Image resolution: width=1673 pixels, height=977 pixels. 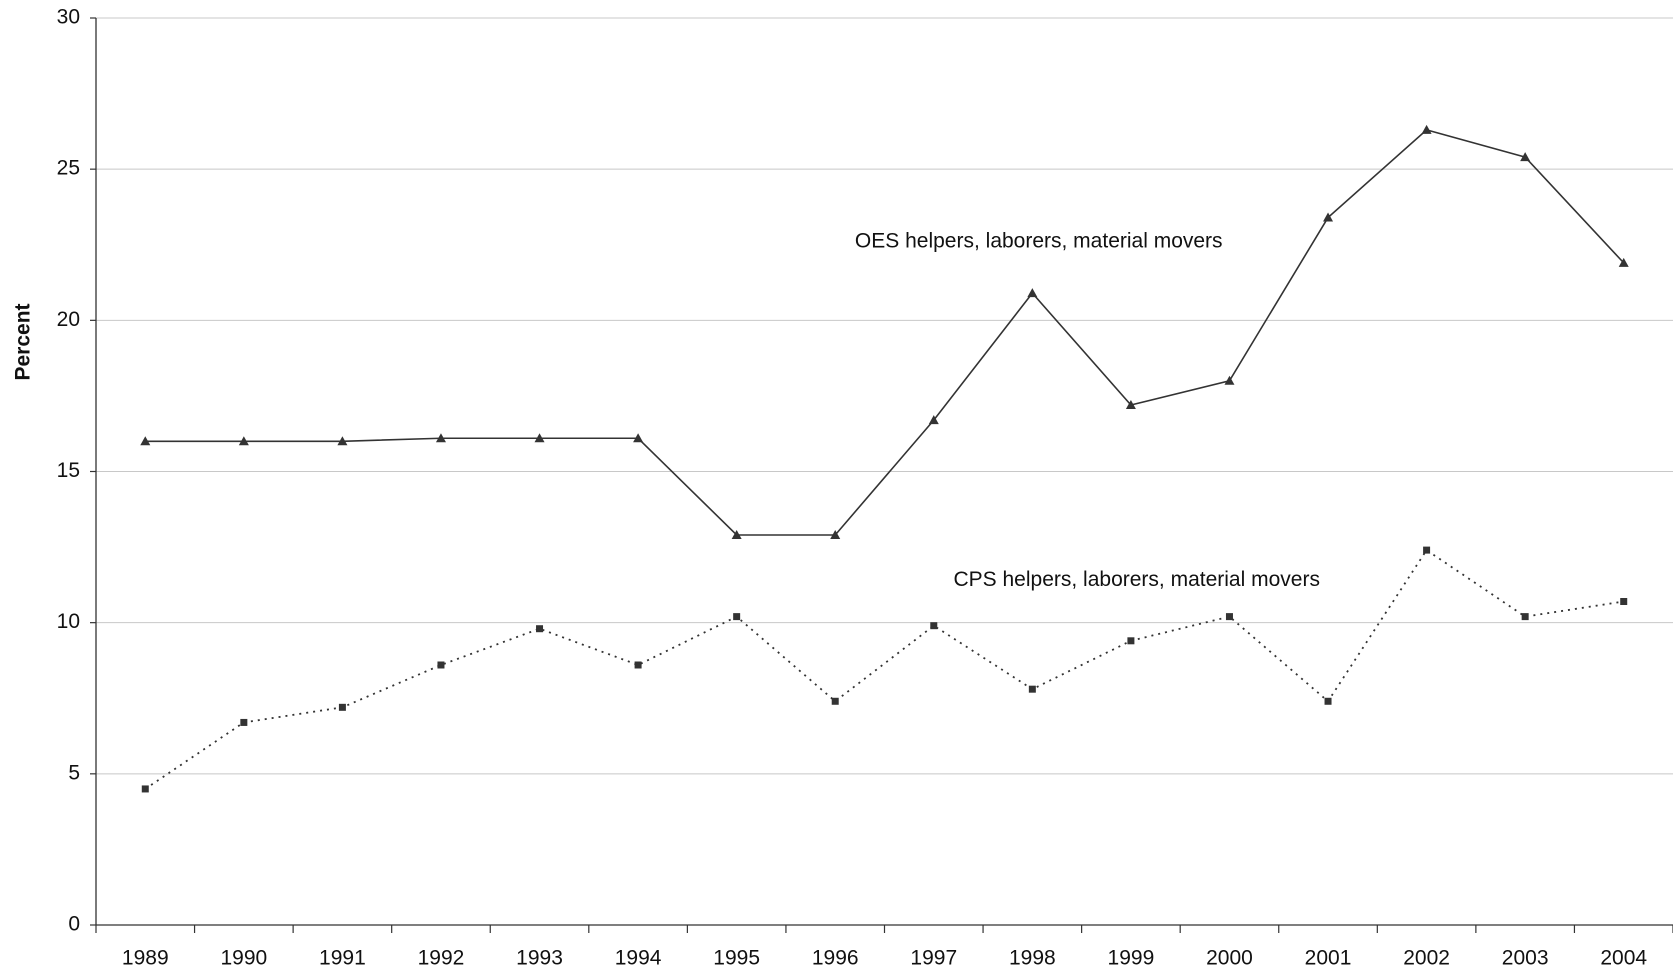 What do you see at coordinates (1623, 958) in the screenshot?
I see `x-tick-label: 2004` at bounding box center [1623, 958].